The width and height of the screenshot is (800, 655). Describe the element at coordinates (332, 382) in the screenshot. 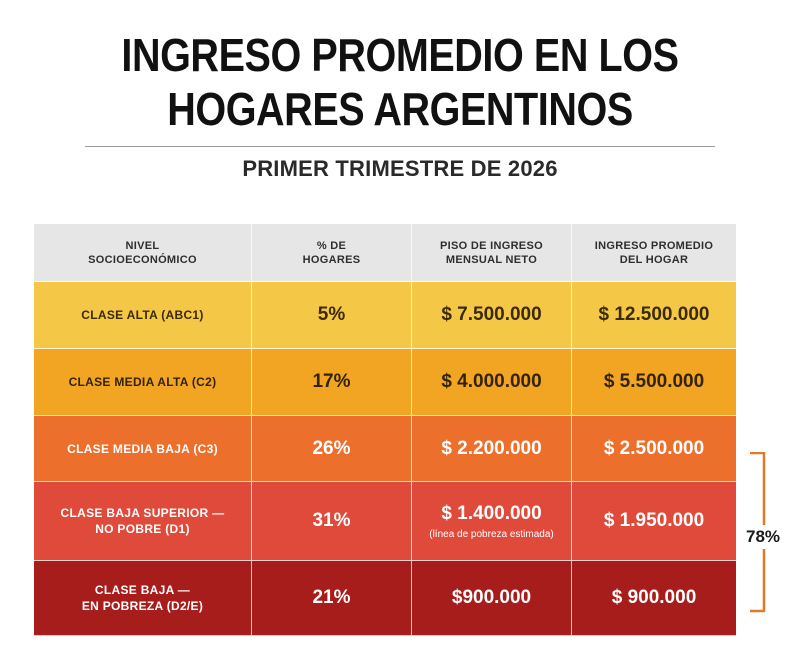

I see `row-pct-c2: 17%` at that location.